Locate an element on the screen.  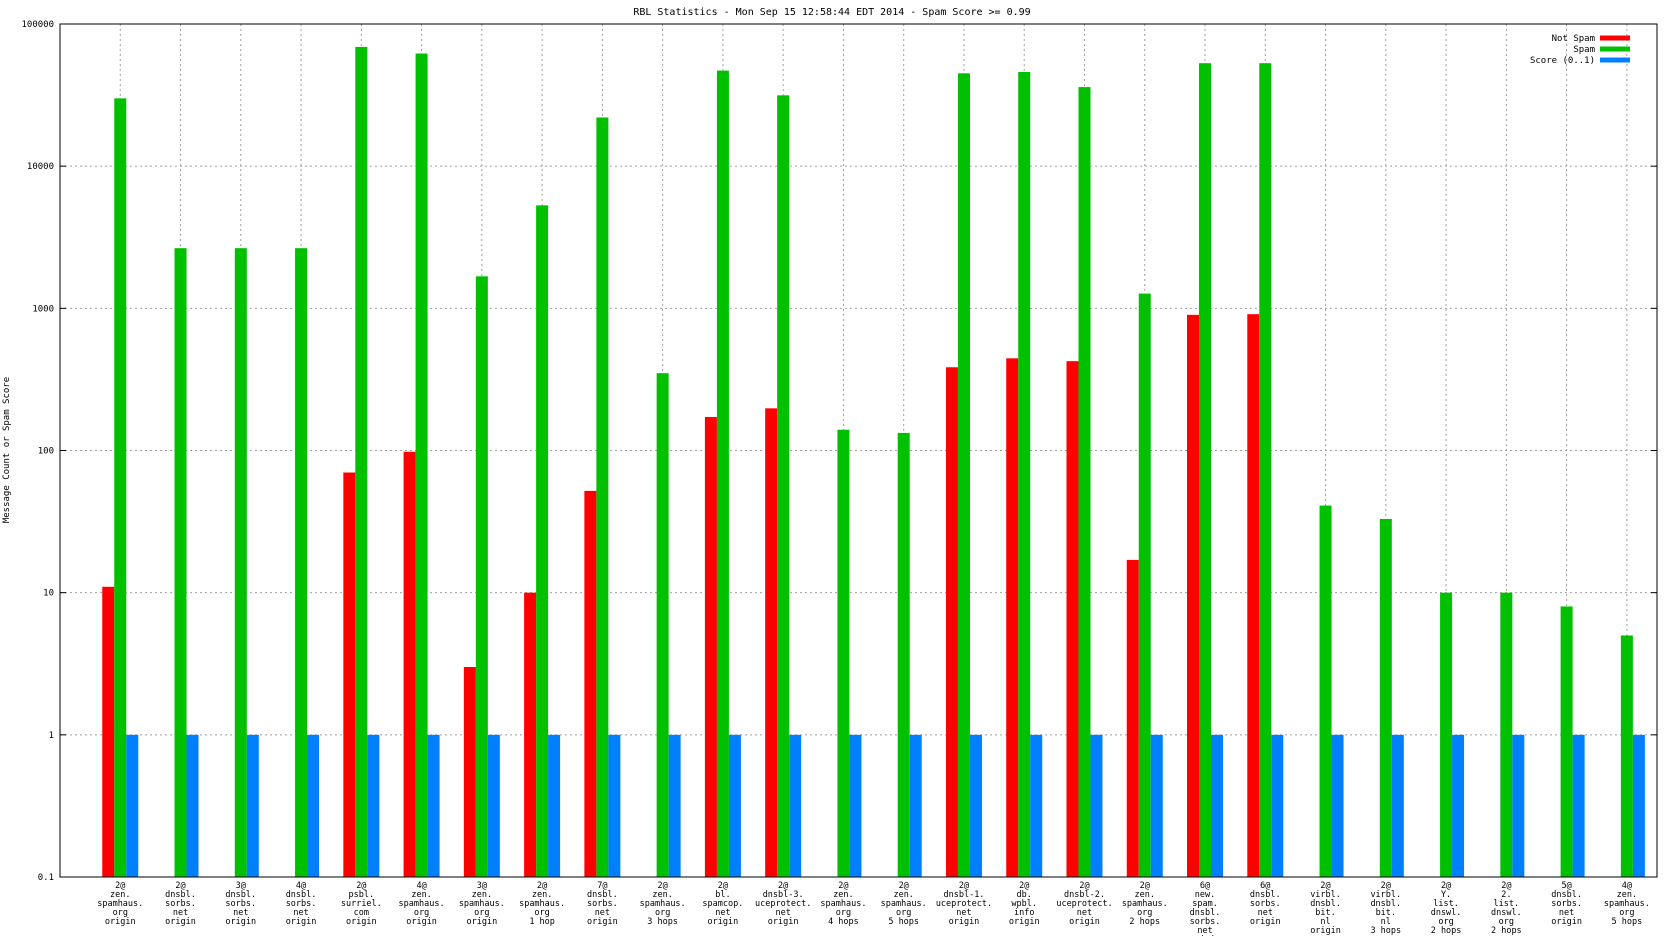
x-tick-label-line: 2 hops is located at coordinates (1144, 922).